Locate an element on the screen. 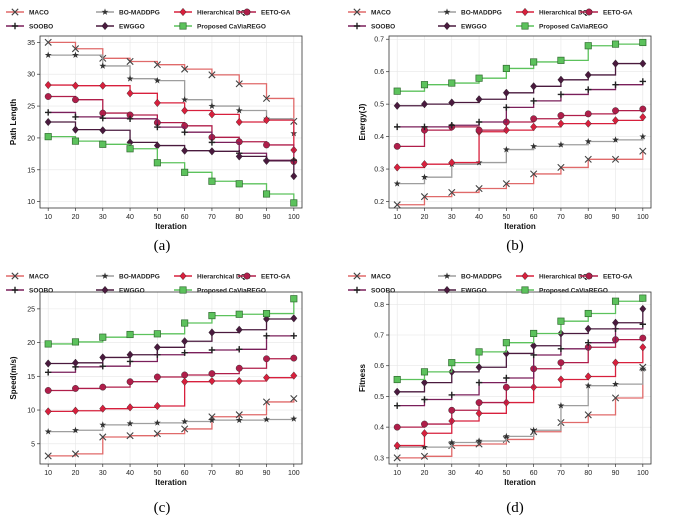 Image resolution: width=685 pixels, height=528 pixels. y-tick-label: 20 is located at coordinates (31, 343).